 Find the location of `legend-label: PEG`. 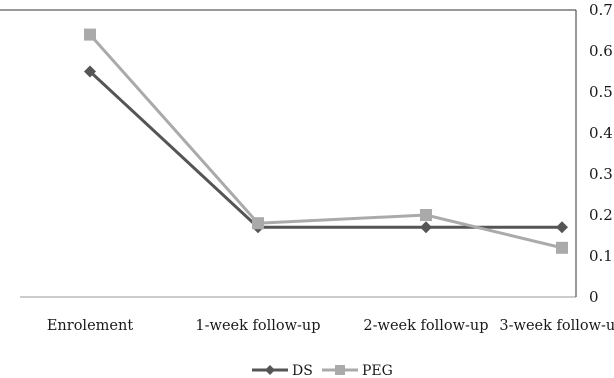

legend-label: PEG is located at coordinates (377, 370).